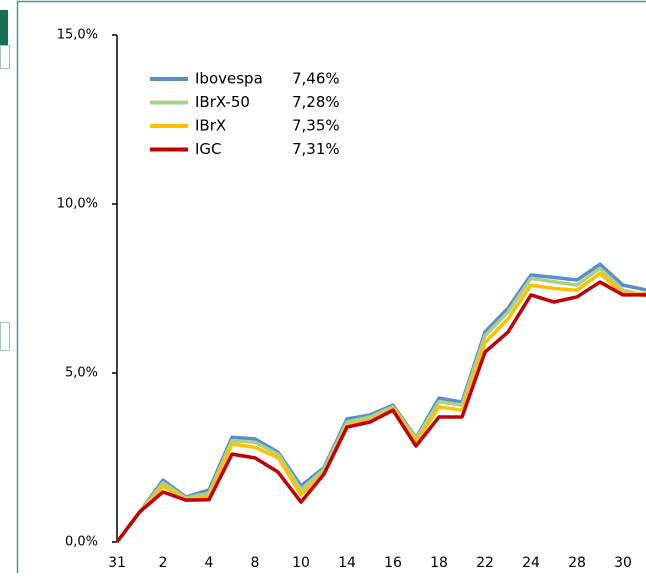 The image size is (646, 577). Describe the element at coordinates (316, 102) in the screenshot. I see `legend-value: 7,28%` at that location.